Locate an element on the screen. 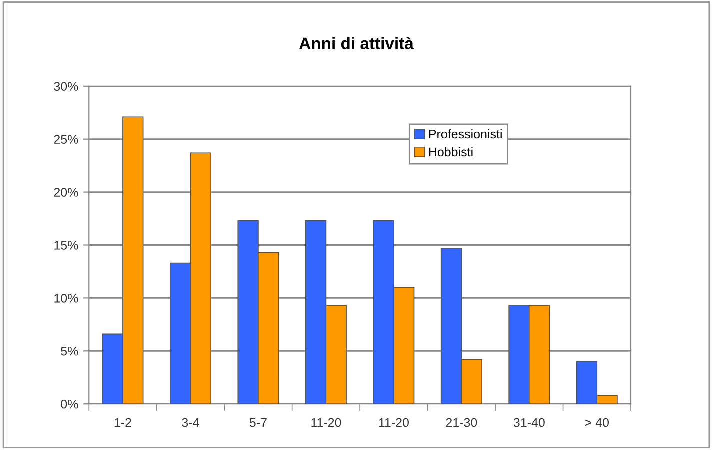 Image resolution: width=713 pixels, height=450 pixels. legend-label: Professionisti is located at coordinates (465, 134).